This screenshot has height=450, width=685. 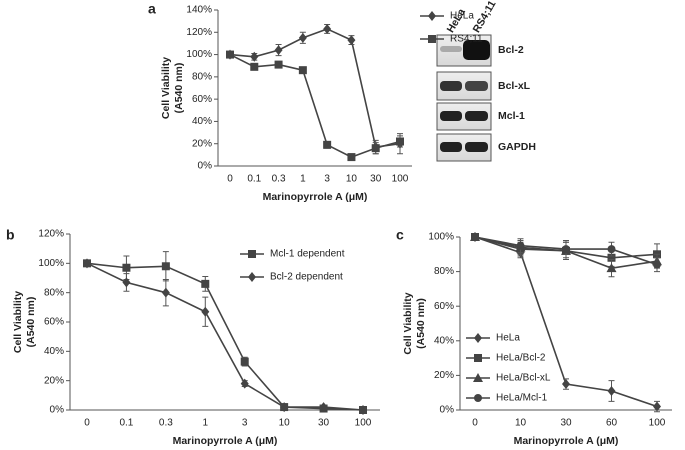 What do you see at coordinates (307, 254) in the screenshot?
I see `legend-label: Mcl-1 dependent` at bounding box center [307, 254].